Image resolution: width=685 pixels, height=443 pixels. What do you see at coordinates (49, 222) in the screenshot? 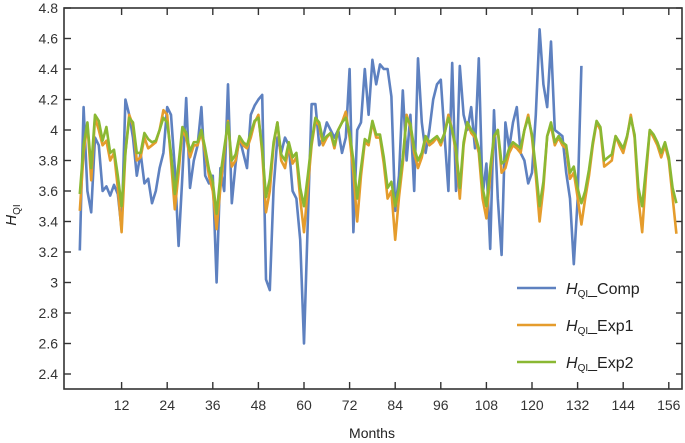
I see `y-tick-label: 3.4` at bounding box center [49, 222].